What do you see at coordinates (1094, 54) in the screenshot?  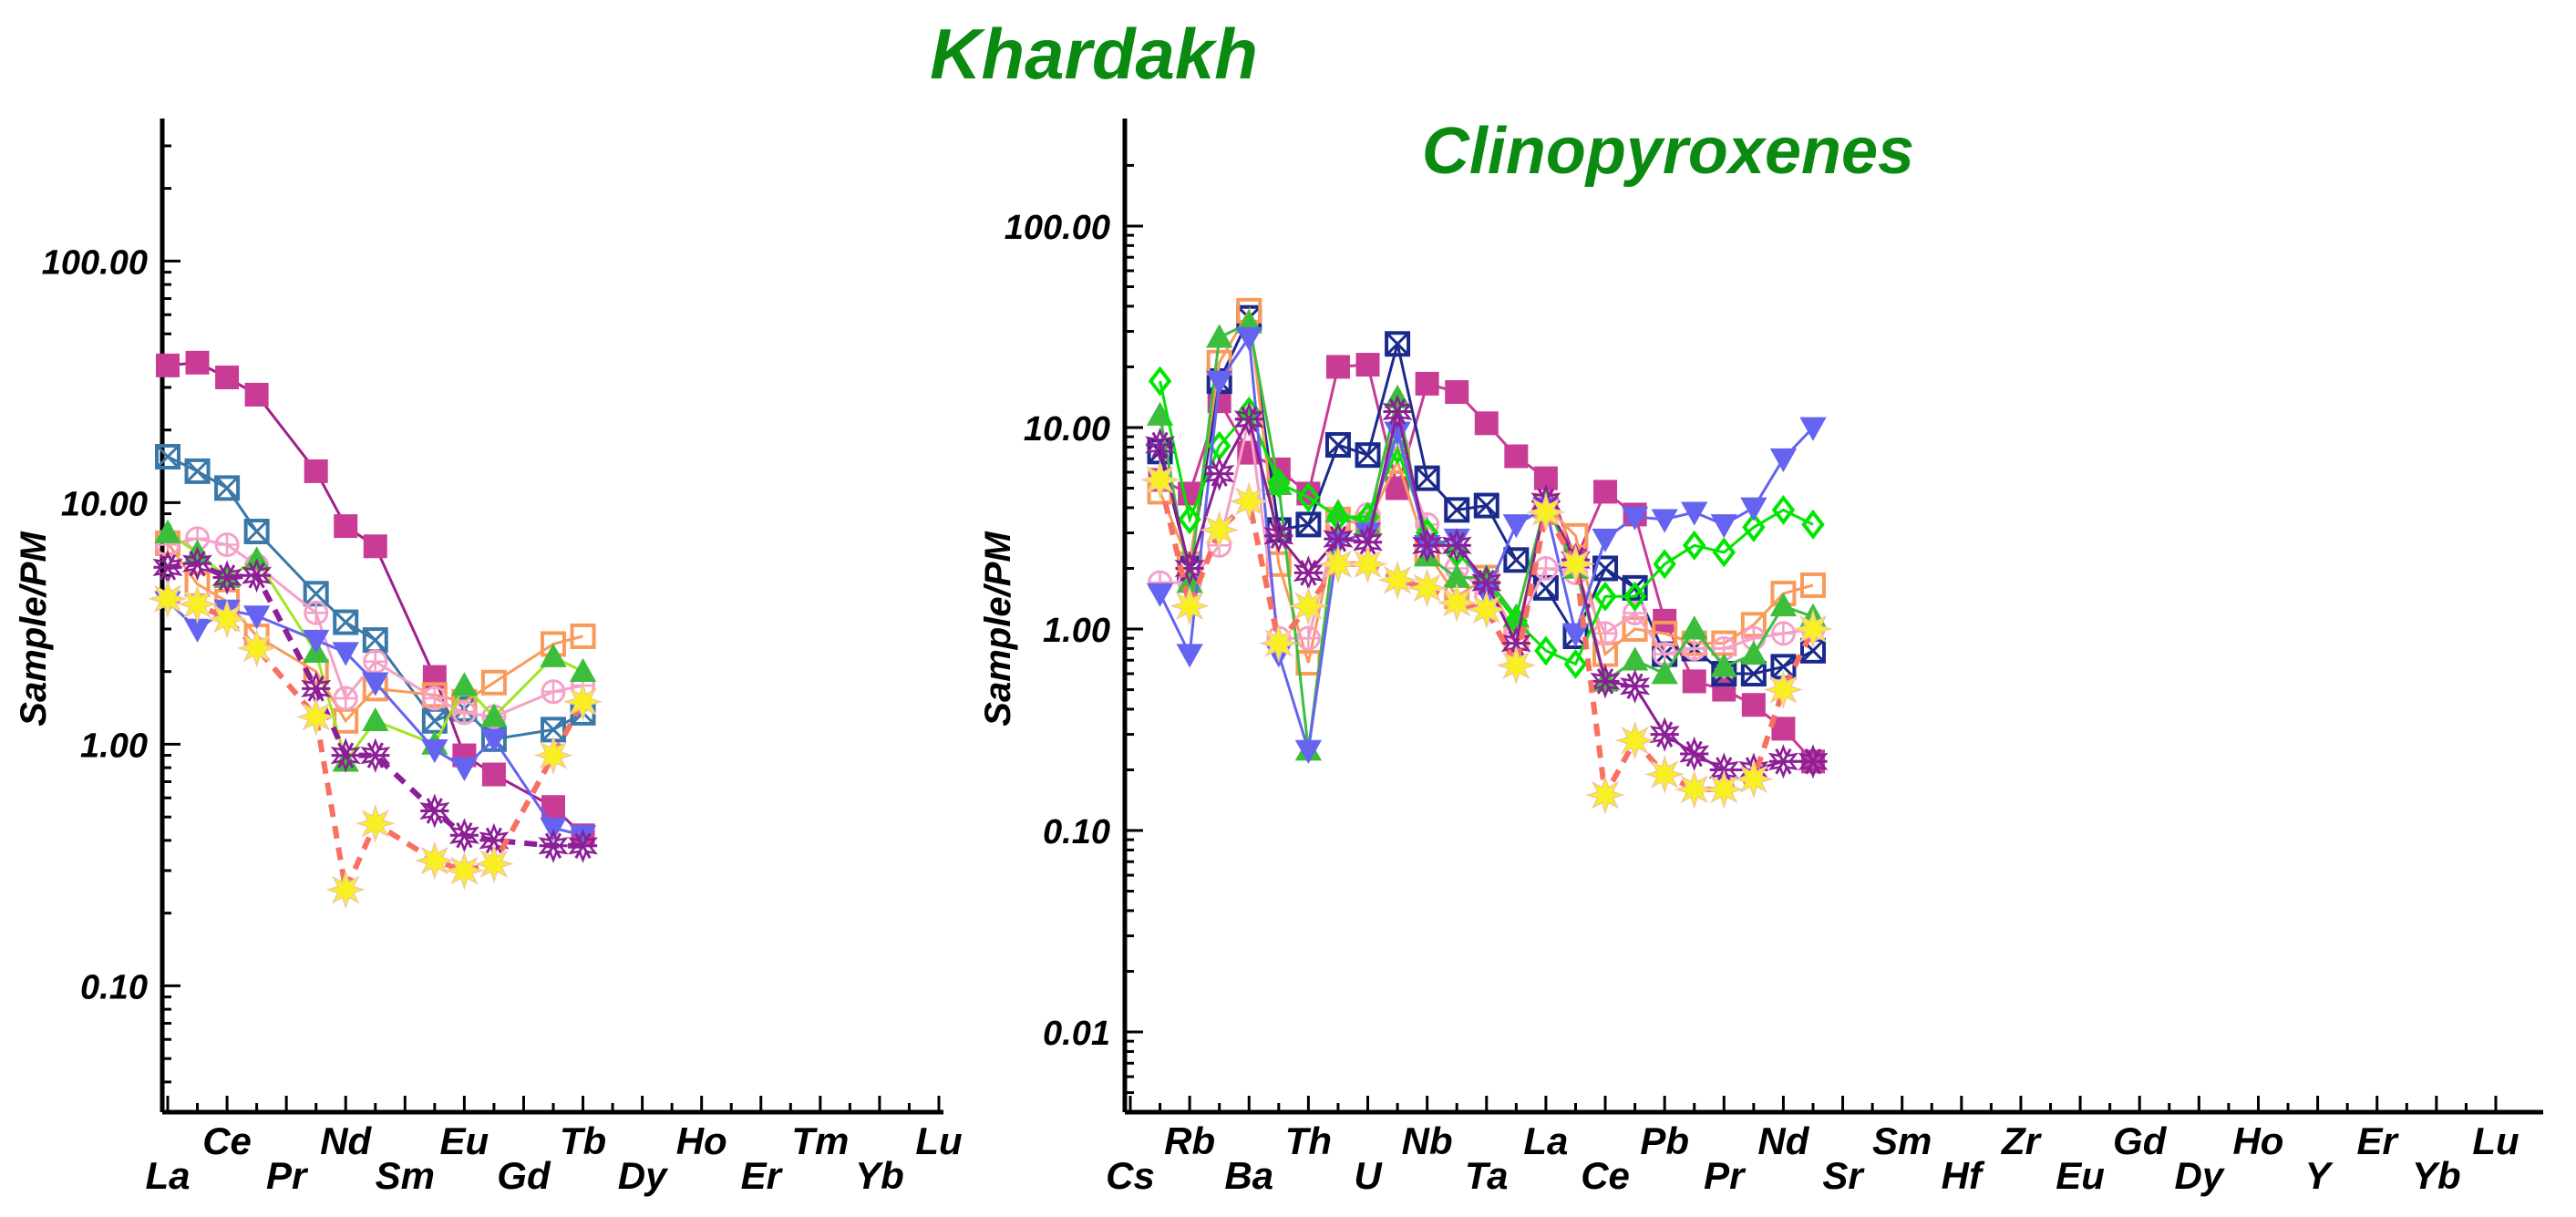 I see `figure-title: Khardakh` at bounding box center [1094, 54].